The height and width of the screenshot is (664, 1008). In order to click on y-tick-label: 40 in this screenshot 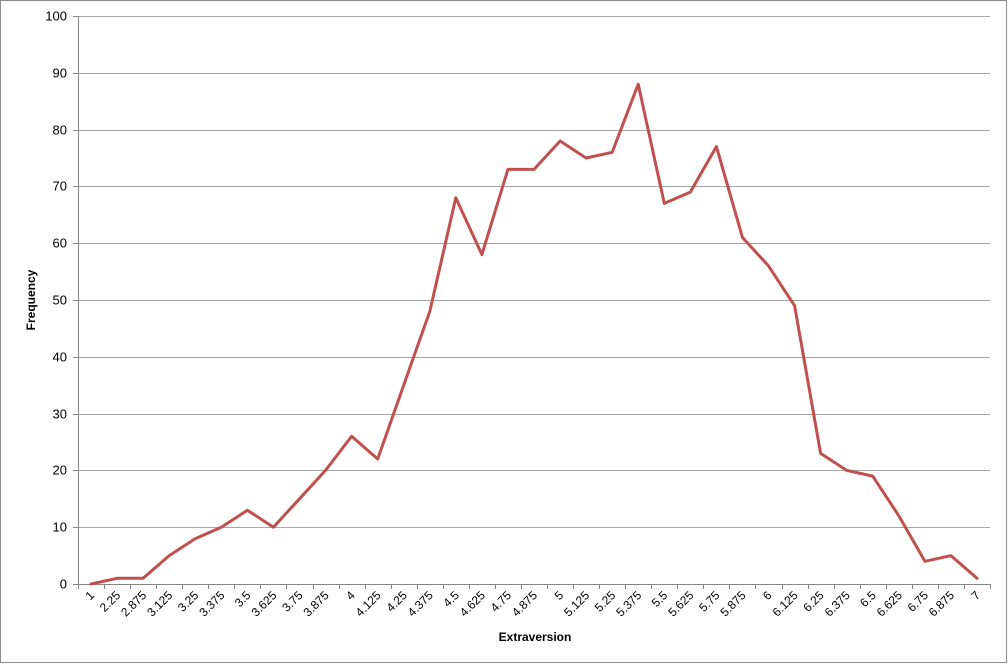, I will do `click(60, 357)`.